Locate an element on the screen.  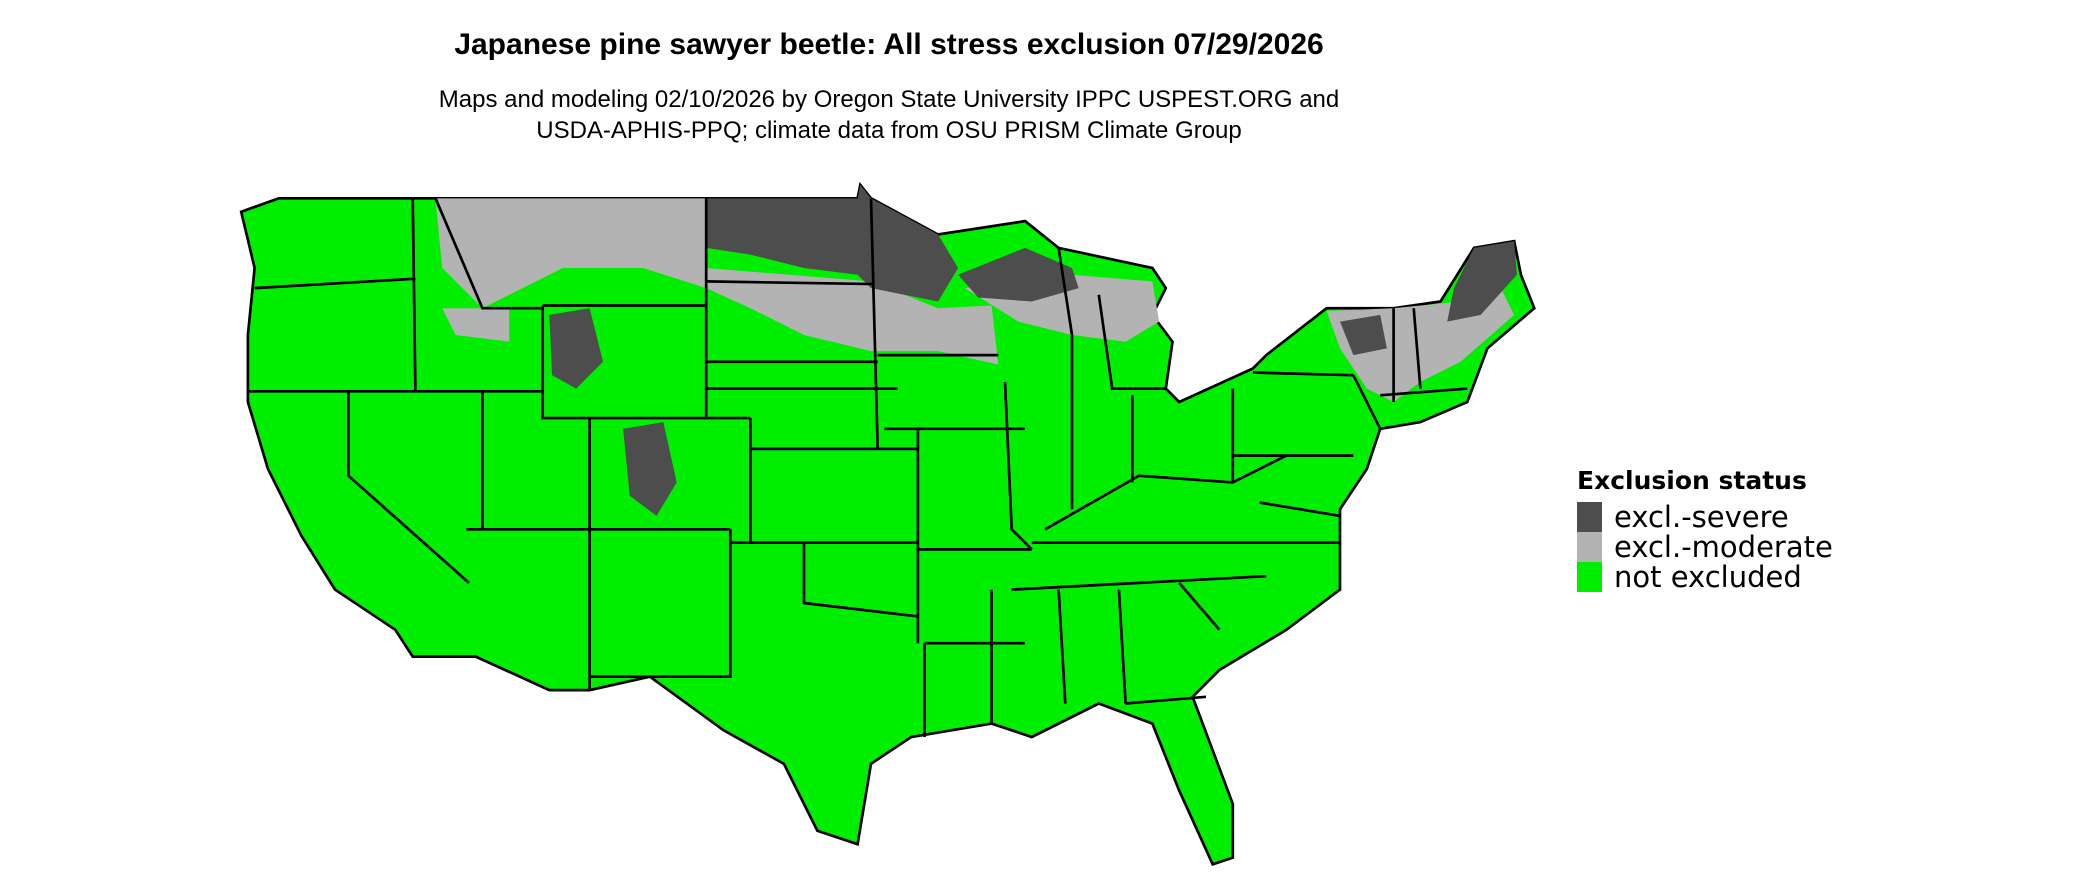
legend-swatch-not-excluded is located at coordinates (1589, 577).